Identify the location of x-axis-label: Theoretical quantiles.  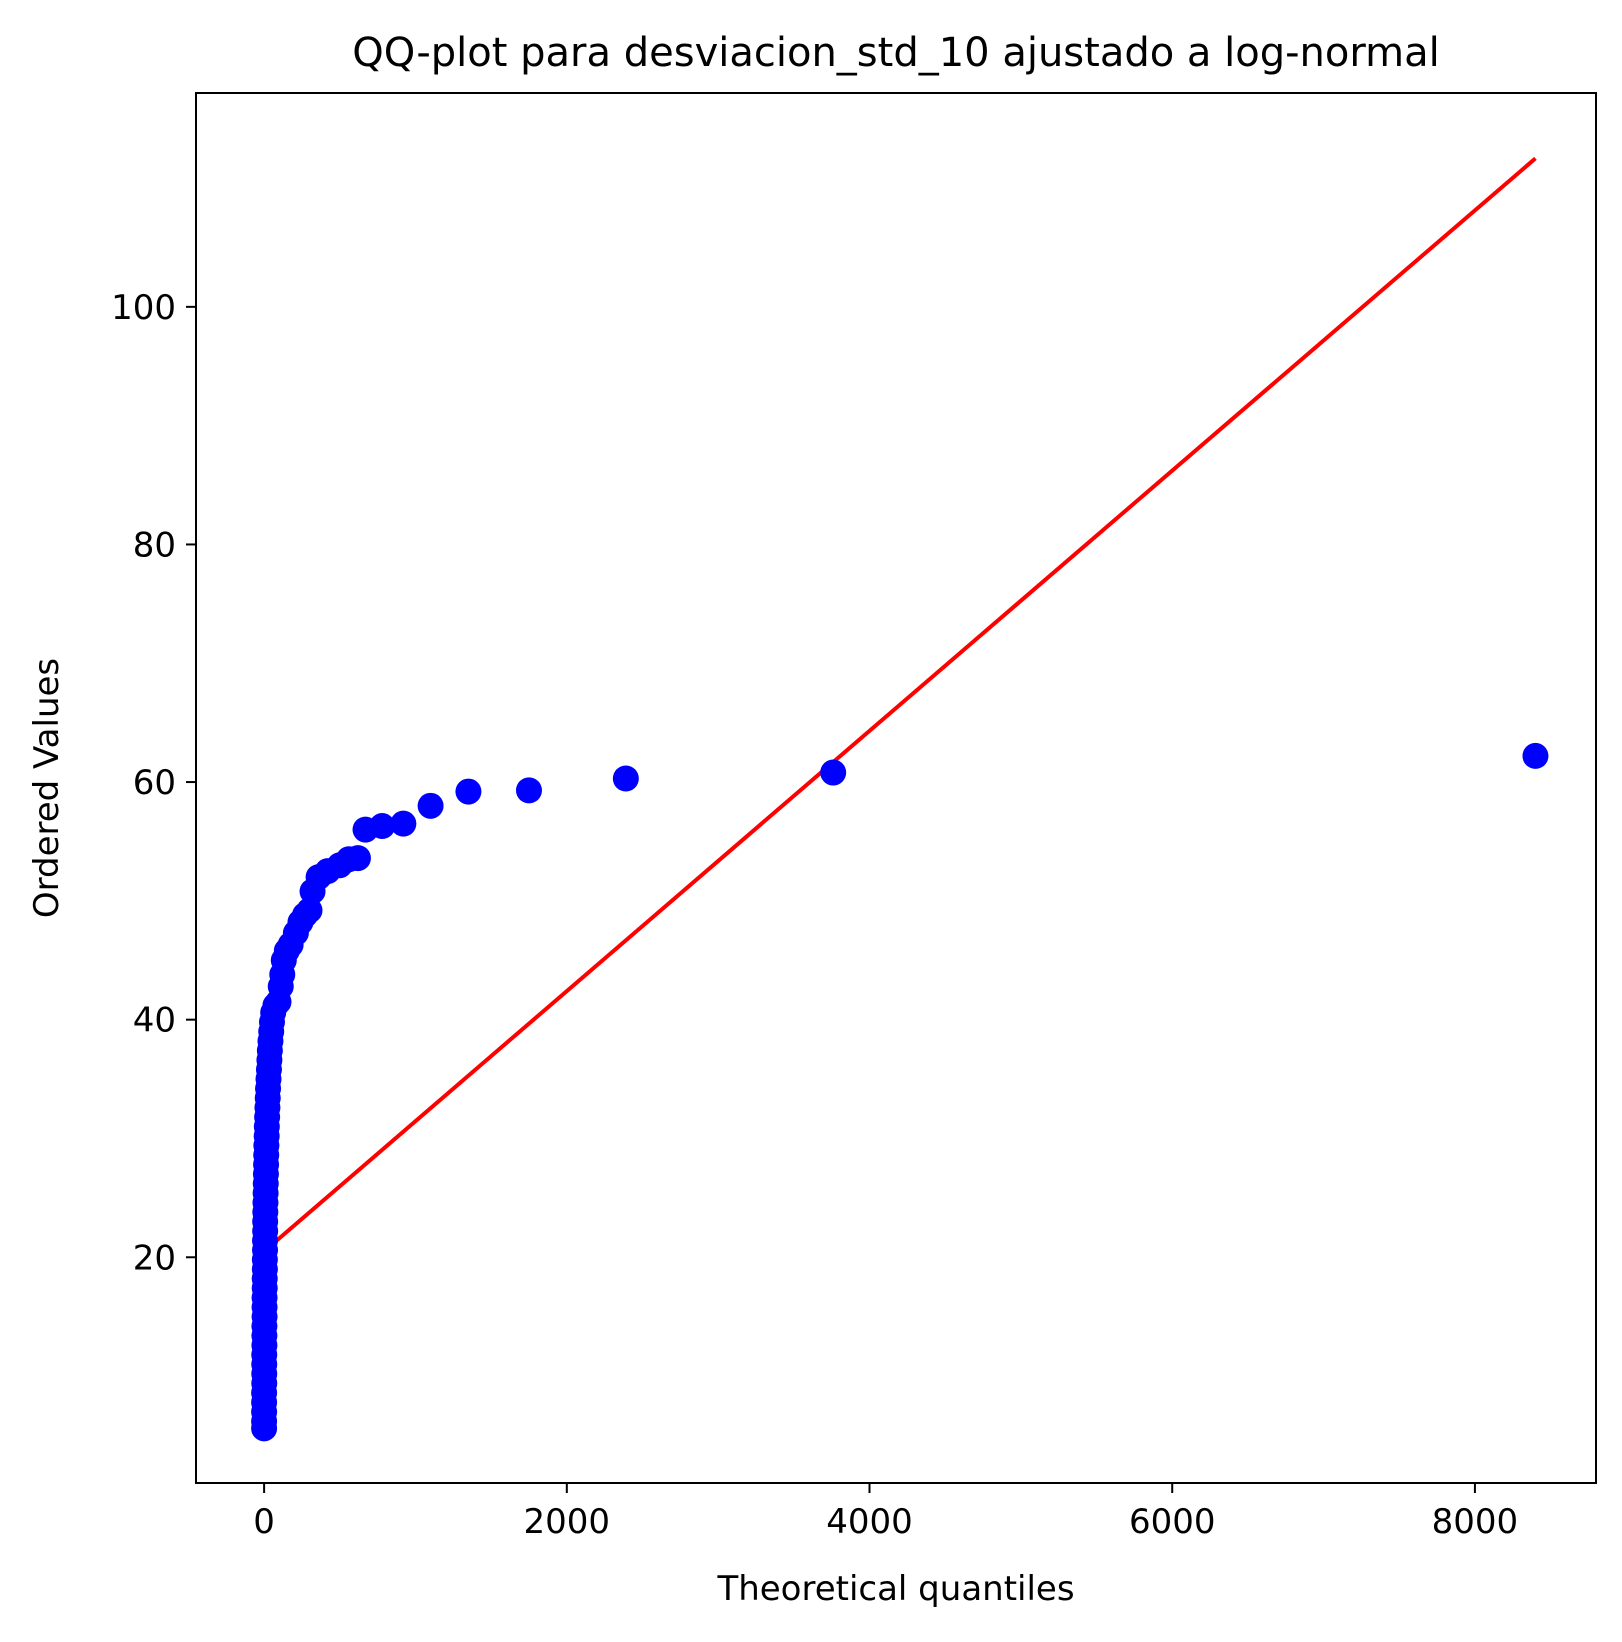
(895, 1589).